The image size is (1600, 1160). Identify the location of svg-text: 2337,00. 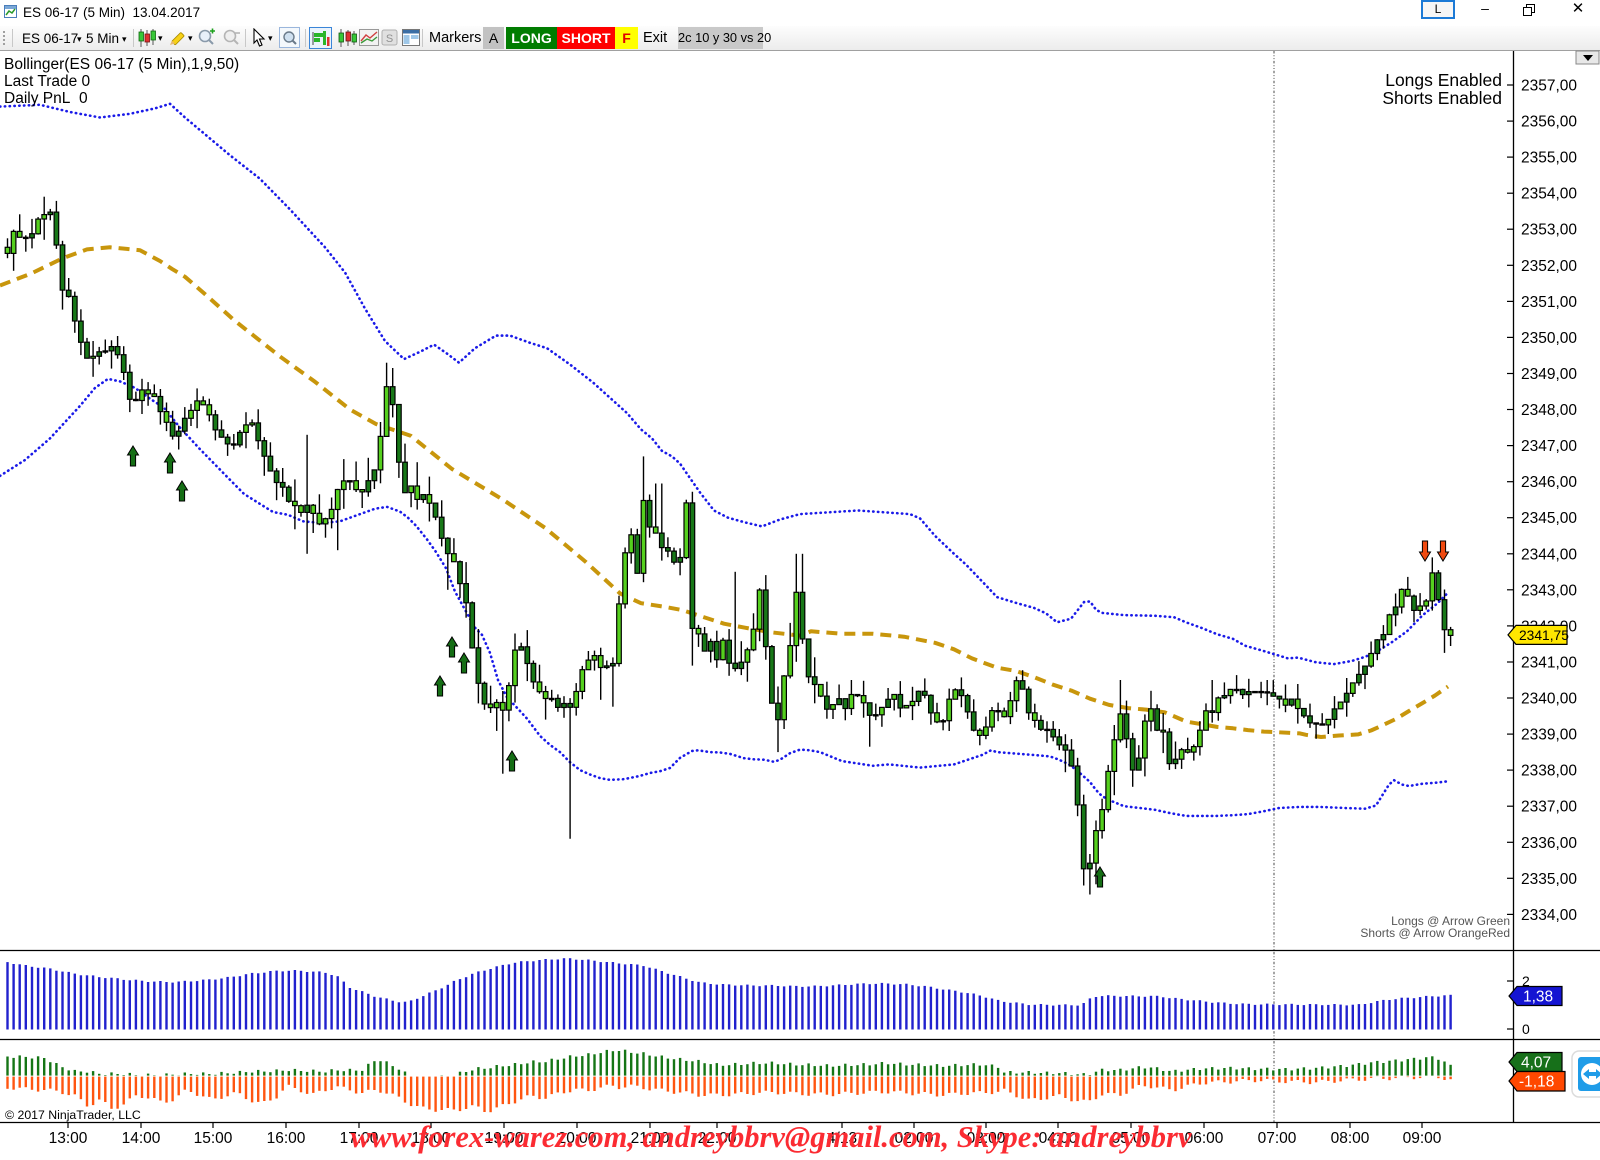
(1549, 807).